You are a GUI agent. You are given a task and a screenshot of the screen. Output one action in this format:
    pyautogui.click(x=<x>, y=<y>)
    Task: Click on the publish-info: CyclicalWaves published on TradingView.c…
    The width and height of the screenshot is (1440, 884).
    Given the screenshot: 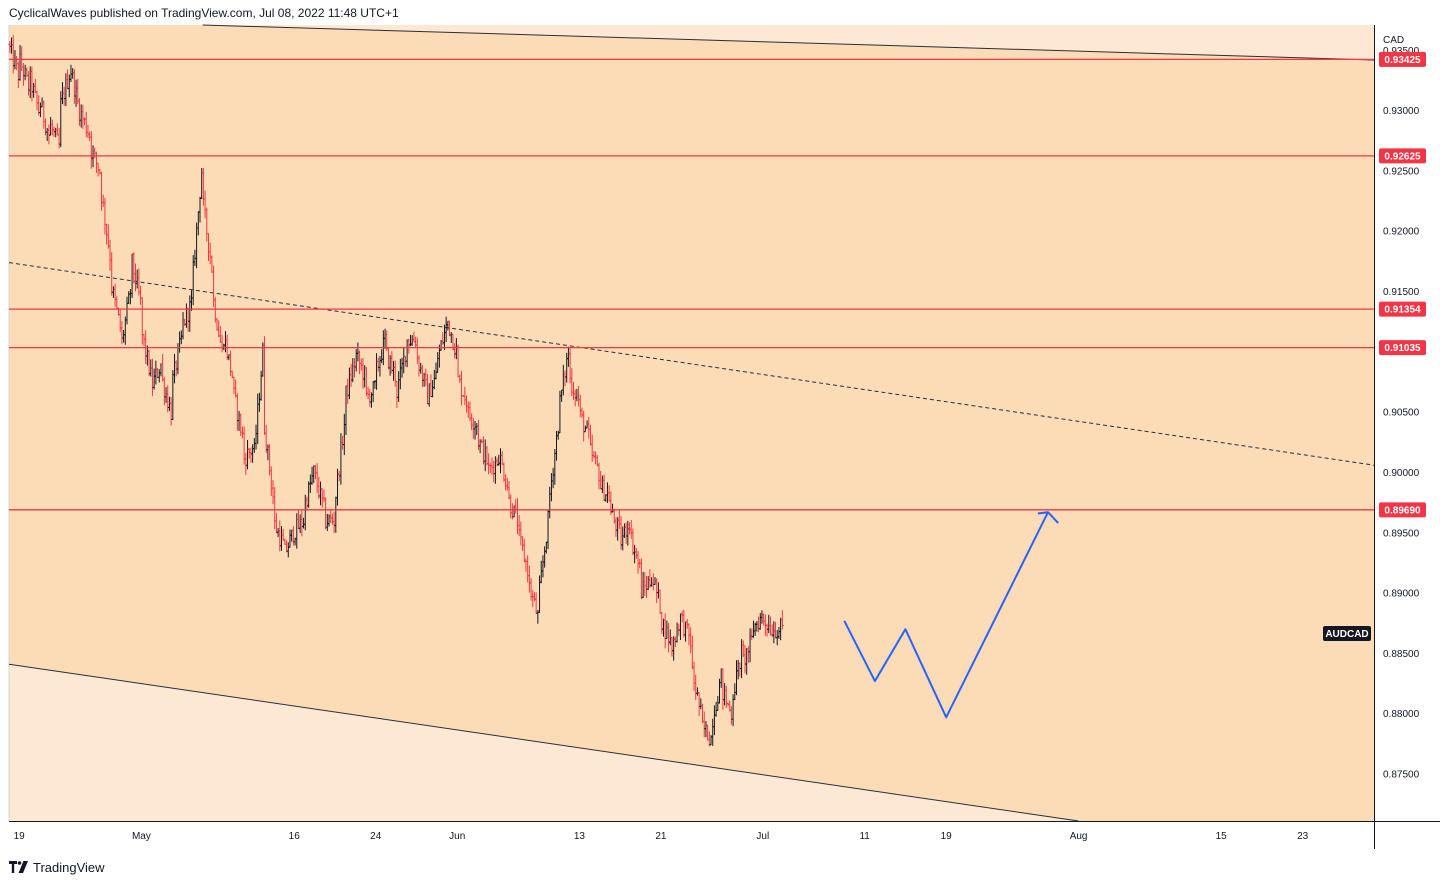 What is the action you would take?
    pyautogui.click(x=204, y=13)
    